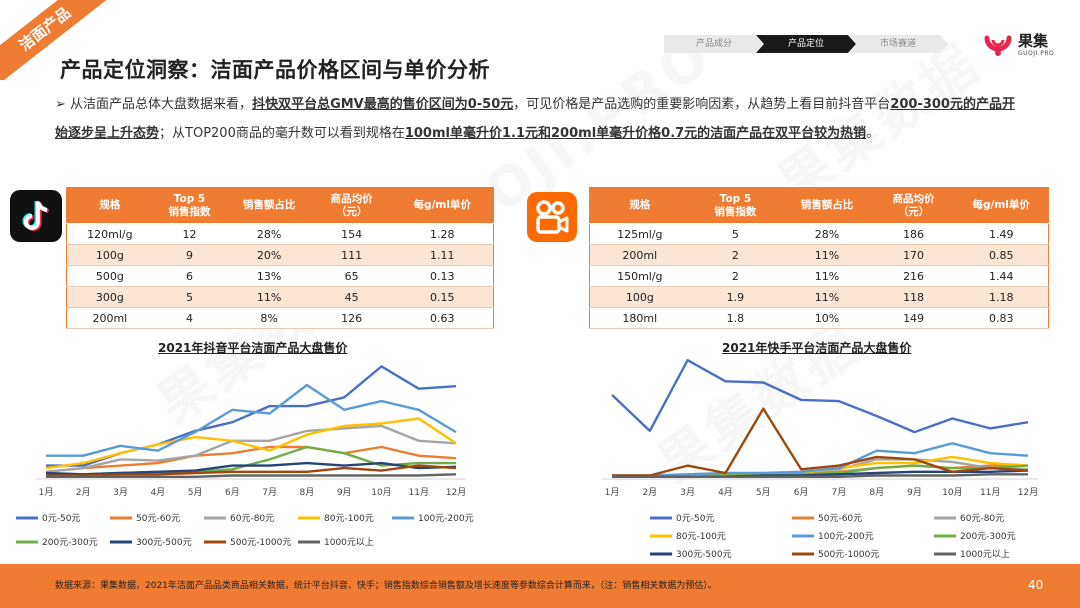  I want to click on col-top5: Top 5 销售指数, so click(189, 205).